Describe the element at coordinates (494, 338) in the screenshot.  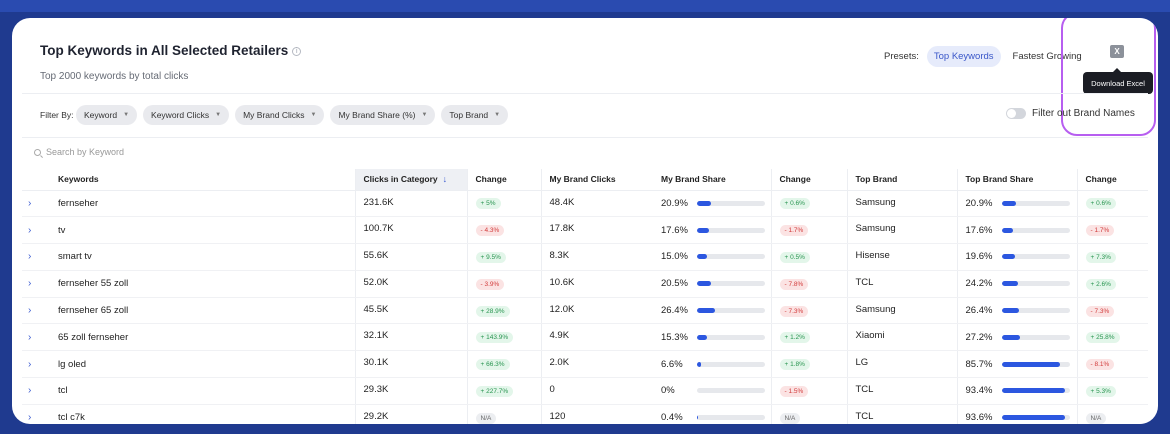
I see `change-badge: + 143.9%` at that location.